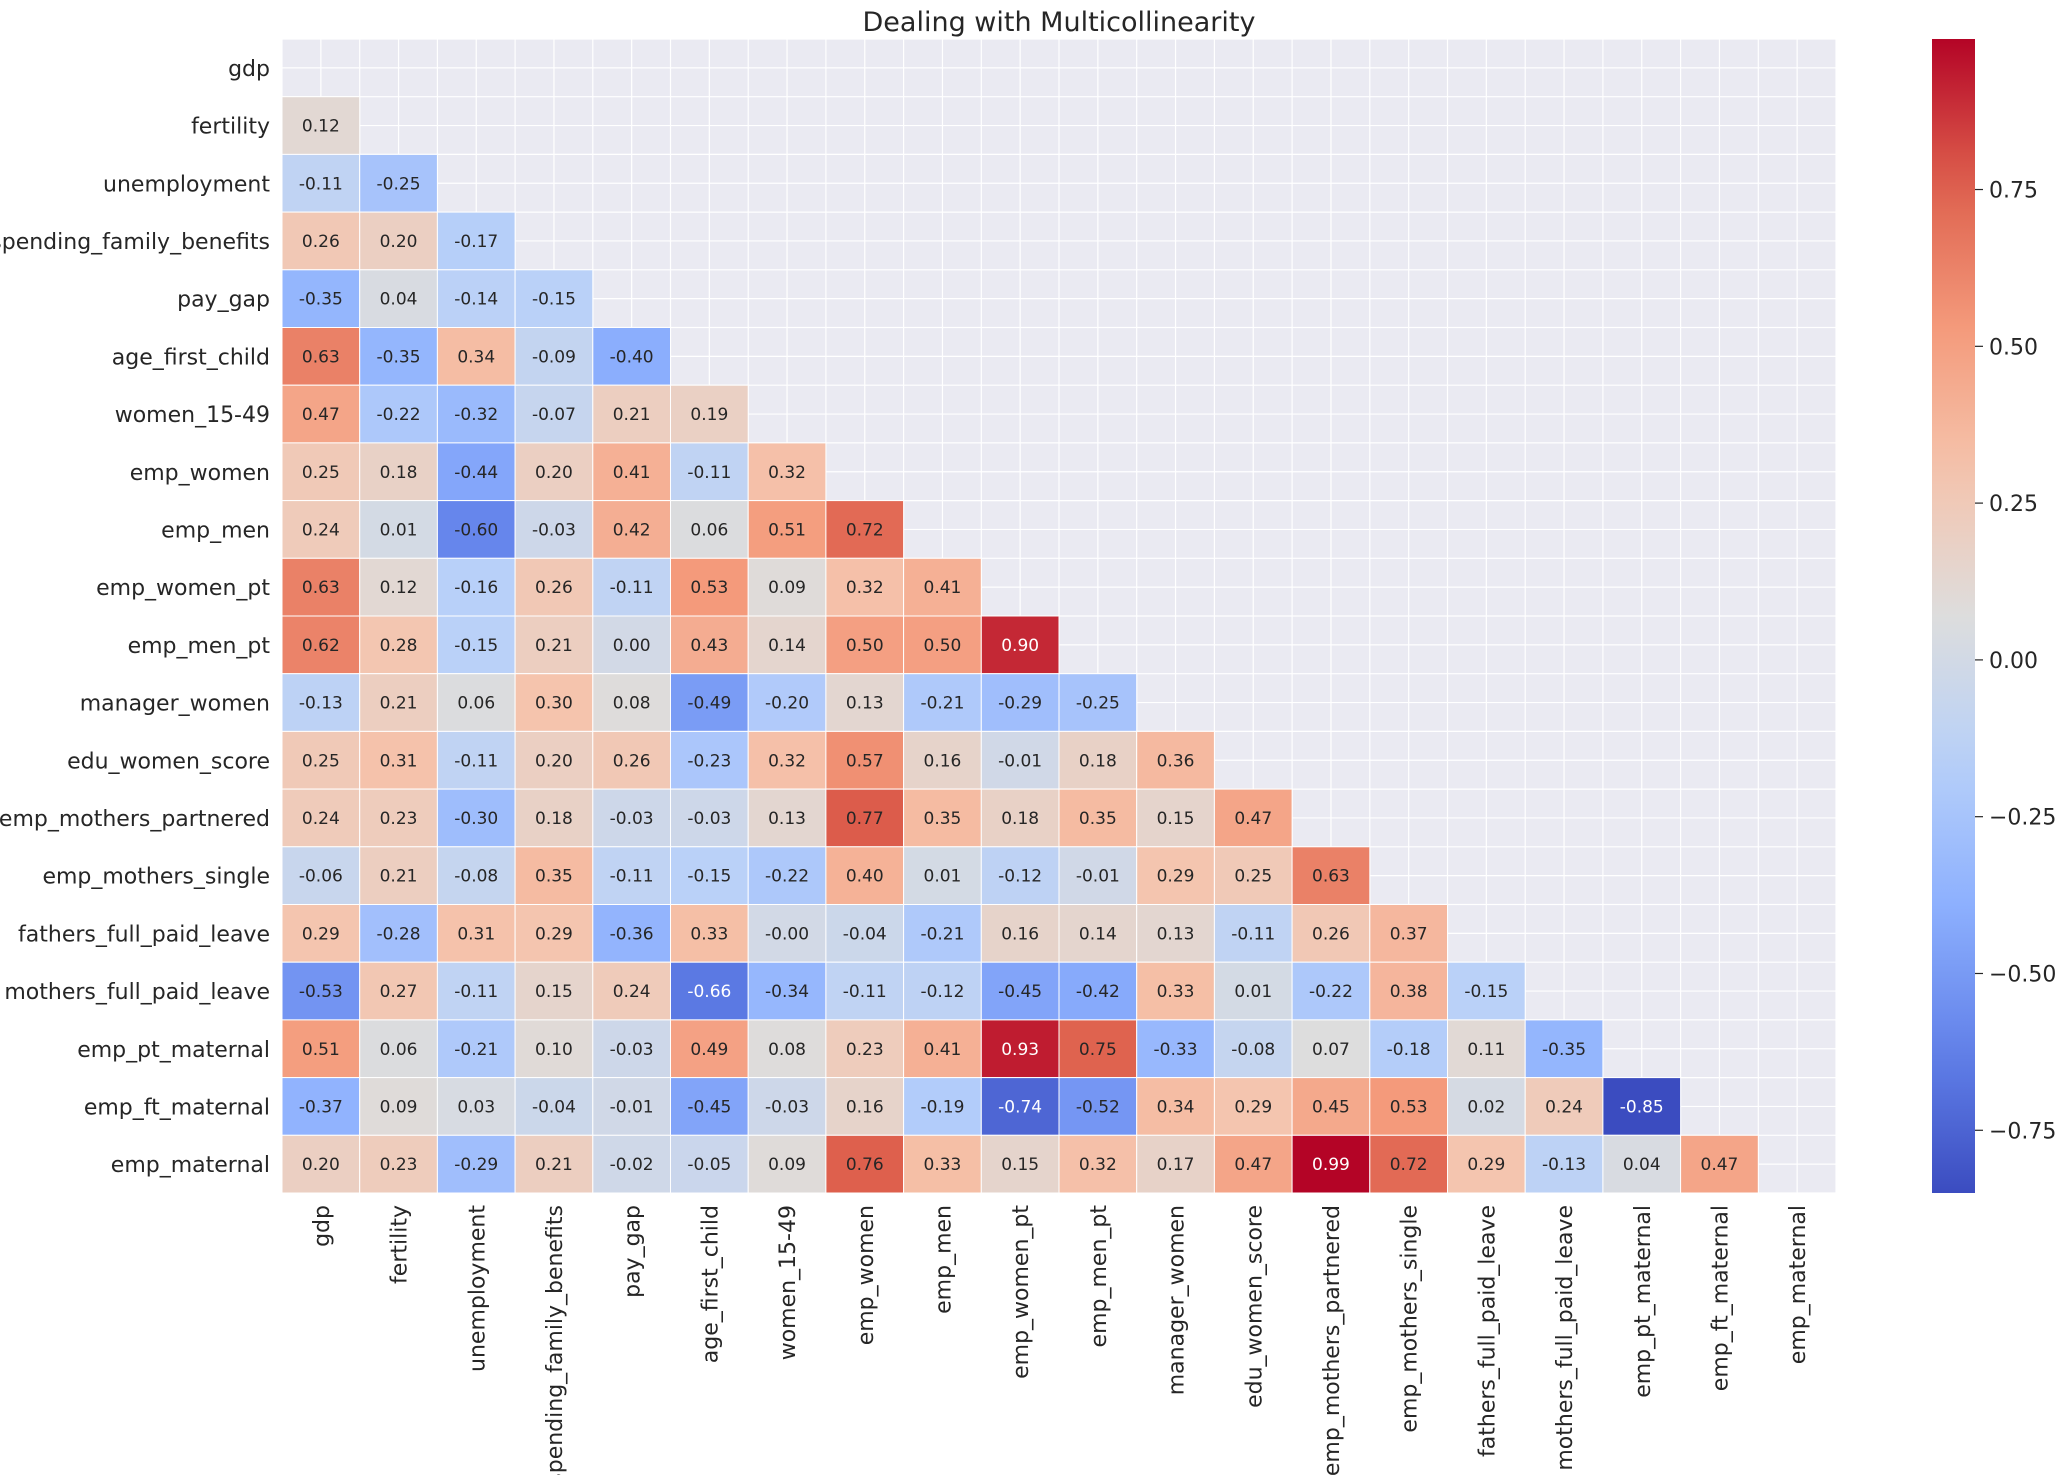 The image size is (2068, 1475). Describe the element at coordinates (1177, 1300) in the screenshot. I see `x-tick-label: manager_women` at that location.